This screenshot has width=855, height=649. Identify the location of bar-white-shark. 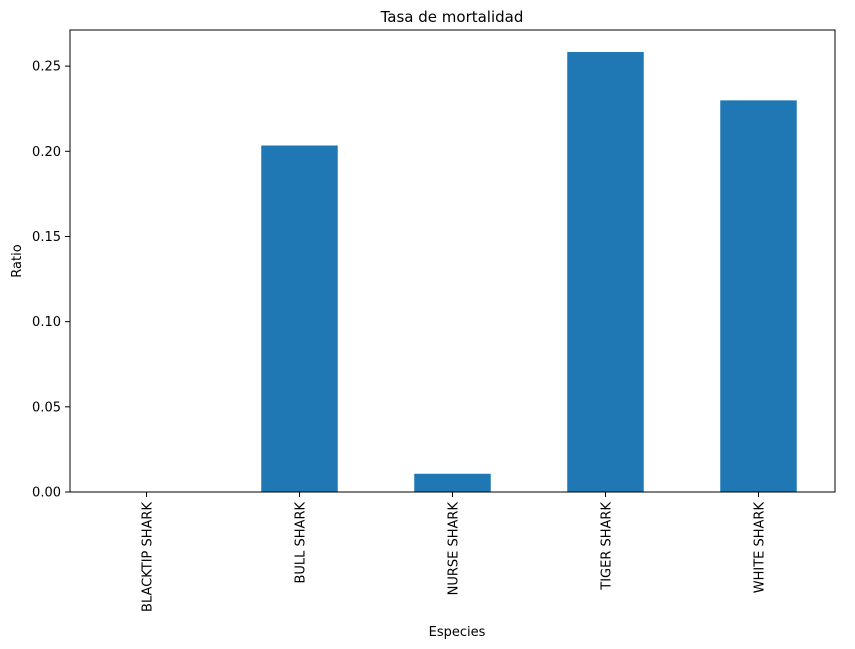
(758, 296).